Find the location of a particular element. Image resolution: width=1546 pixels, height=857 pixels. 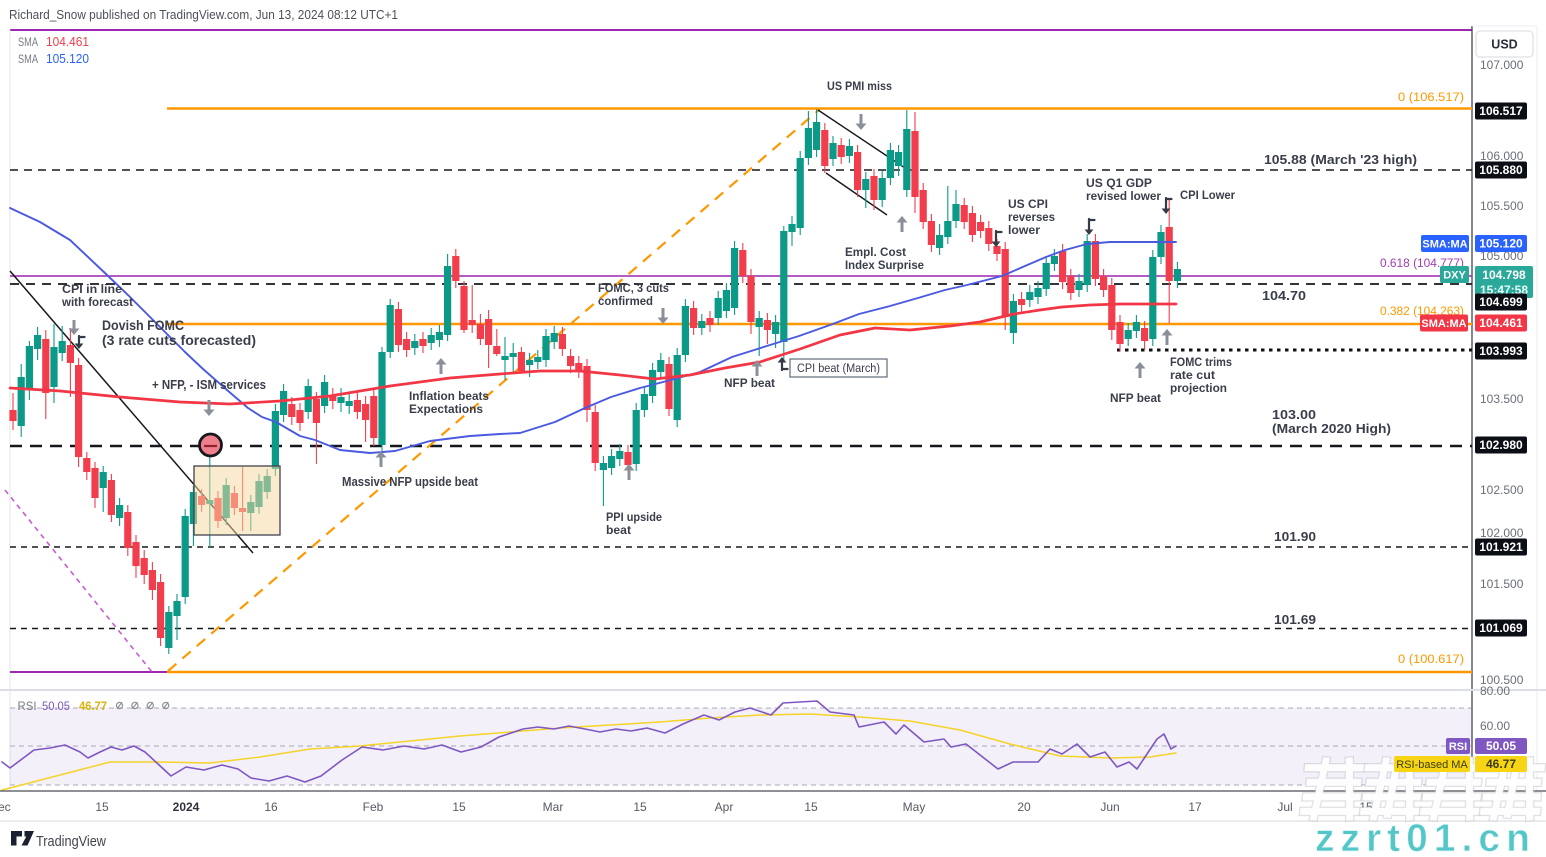

svg-text: 0 (100.617) is located at coordinates (1431, 659).